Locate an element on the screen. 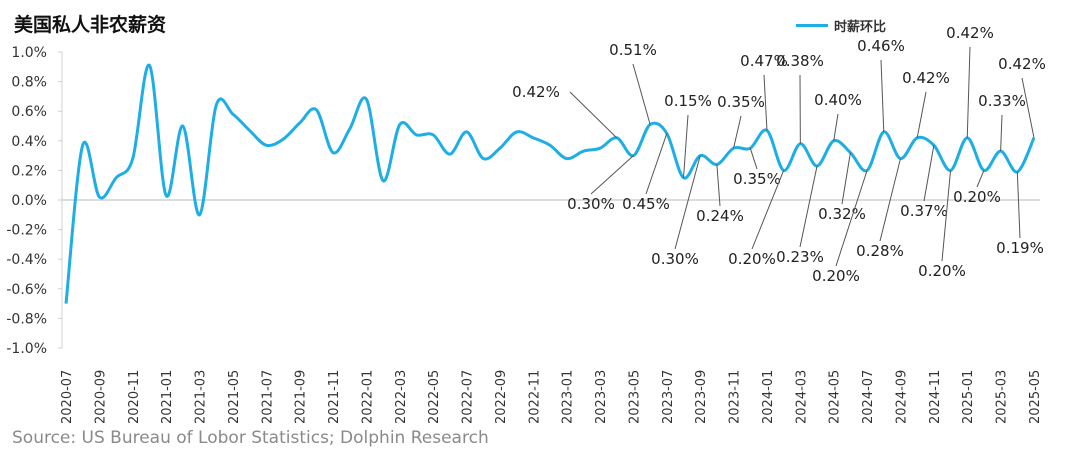  x-tick-label: 2024-07 is located at coordinates (868, 397).